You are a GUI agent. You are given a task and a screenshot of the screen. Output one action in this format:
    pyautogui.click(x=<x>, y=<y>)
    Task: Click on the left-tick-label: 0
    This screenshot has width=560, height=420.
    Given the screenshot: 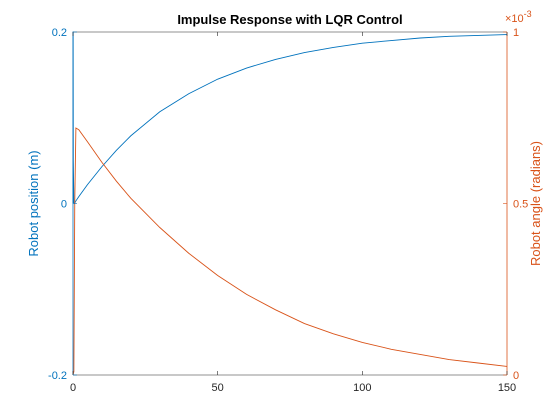 What is the action you would take?
    pyautogui.click(x=64, y=205)
    